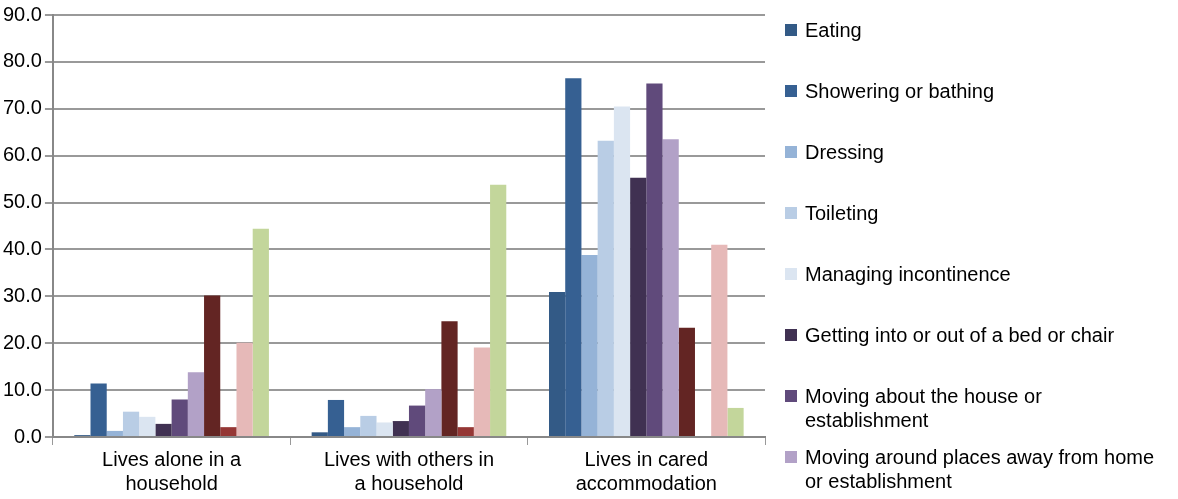 The width and height of the screenshot is (1178, 499). I want to click on legend-label: Eating, so click(833, 30).